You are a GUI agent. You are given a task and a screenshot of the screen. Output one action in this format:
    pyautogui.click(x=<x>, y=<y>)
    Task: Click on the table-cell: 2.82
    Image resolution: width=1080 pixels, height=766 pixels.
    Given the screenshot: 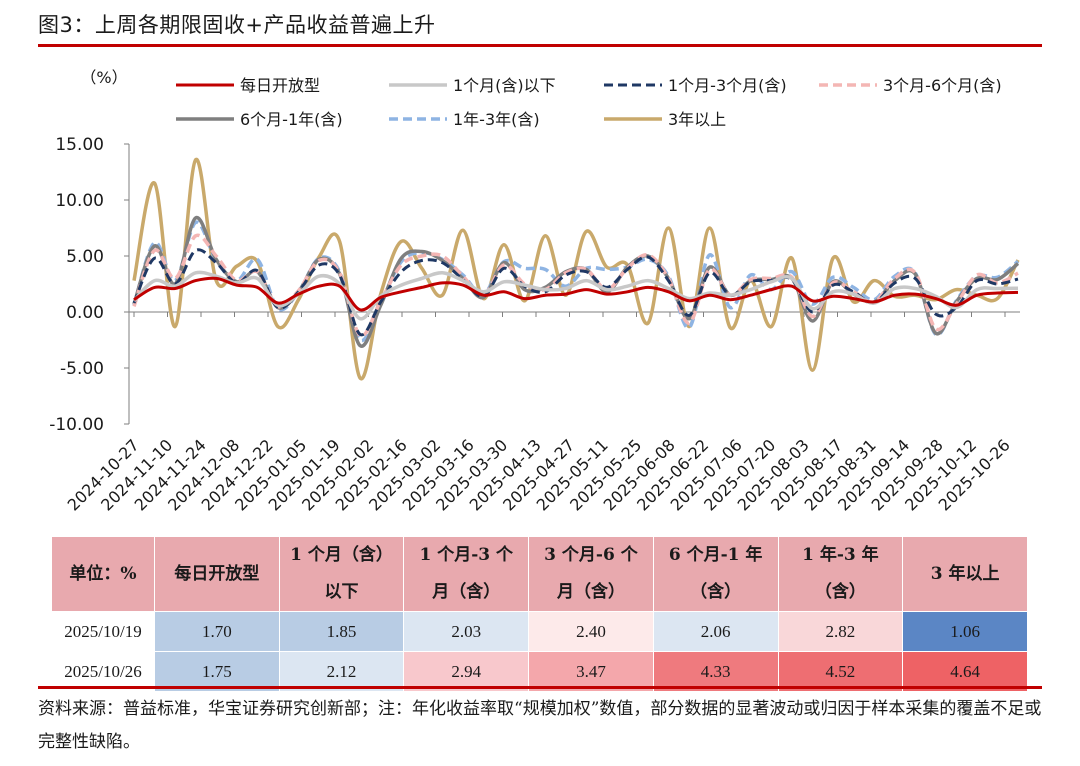 What is the action you would take?
    pyautogui.click(x=841, y=631)
    